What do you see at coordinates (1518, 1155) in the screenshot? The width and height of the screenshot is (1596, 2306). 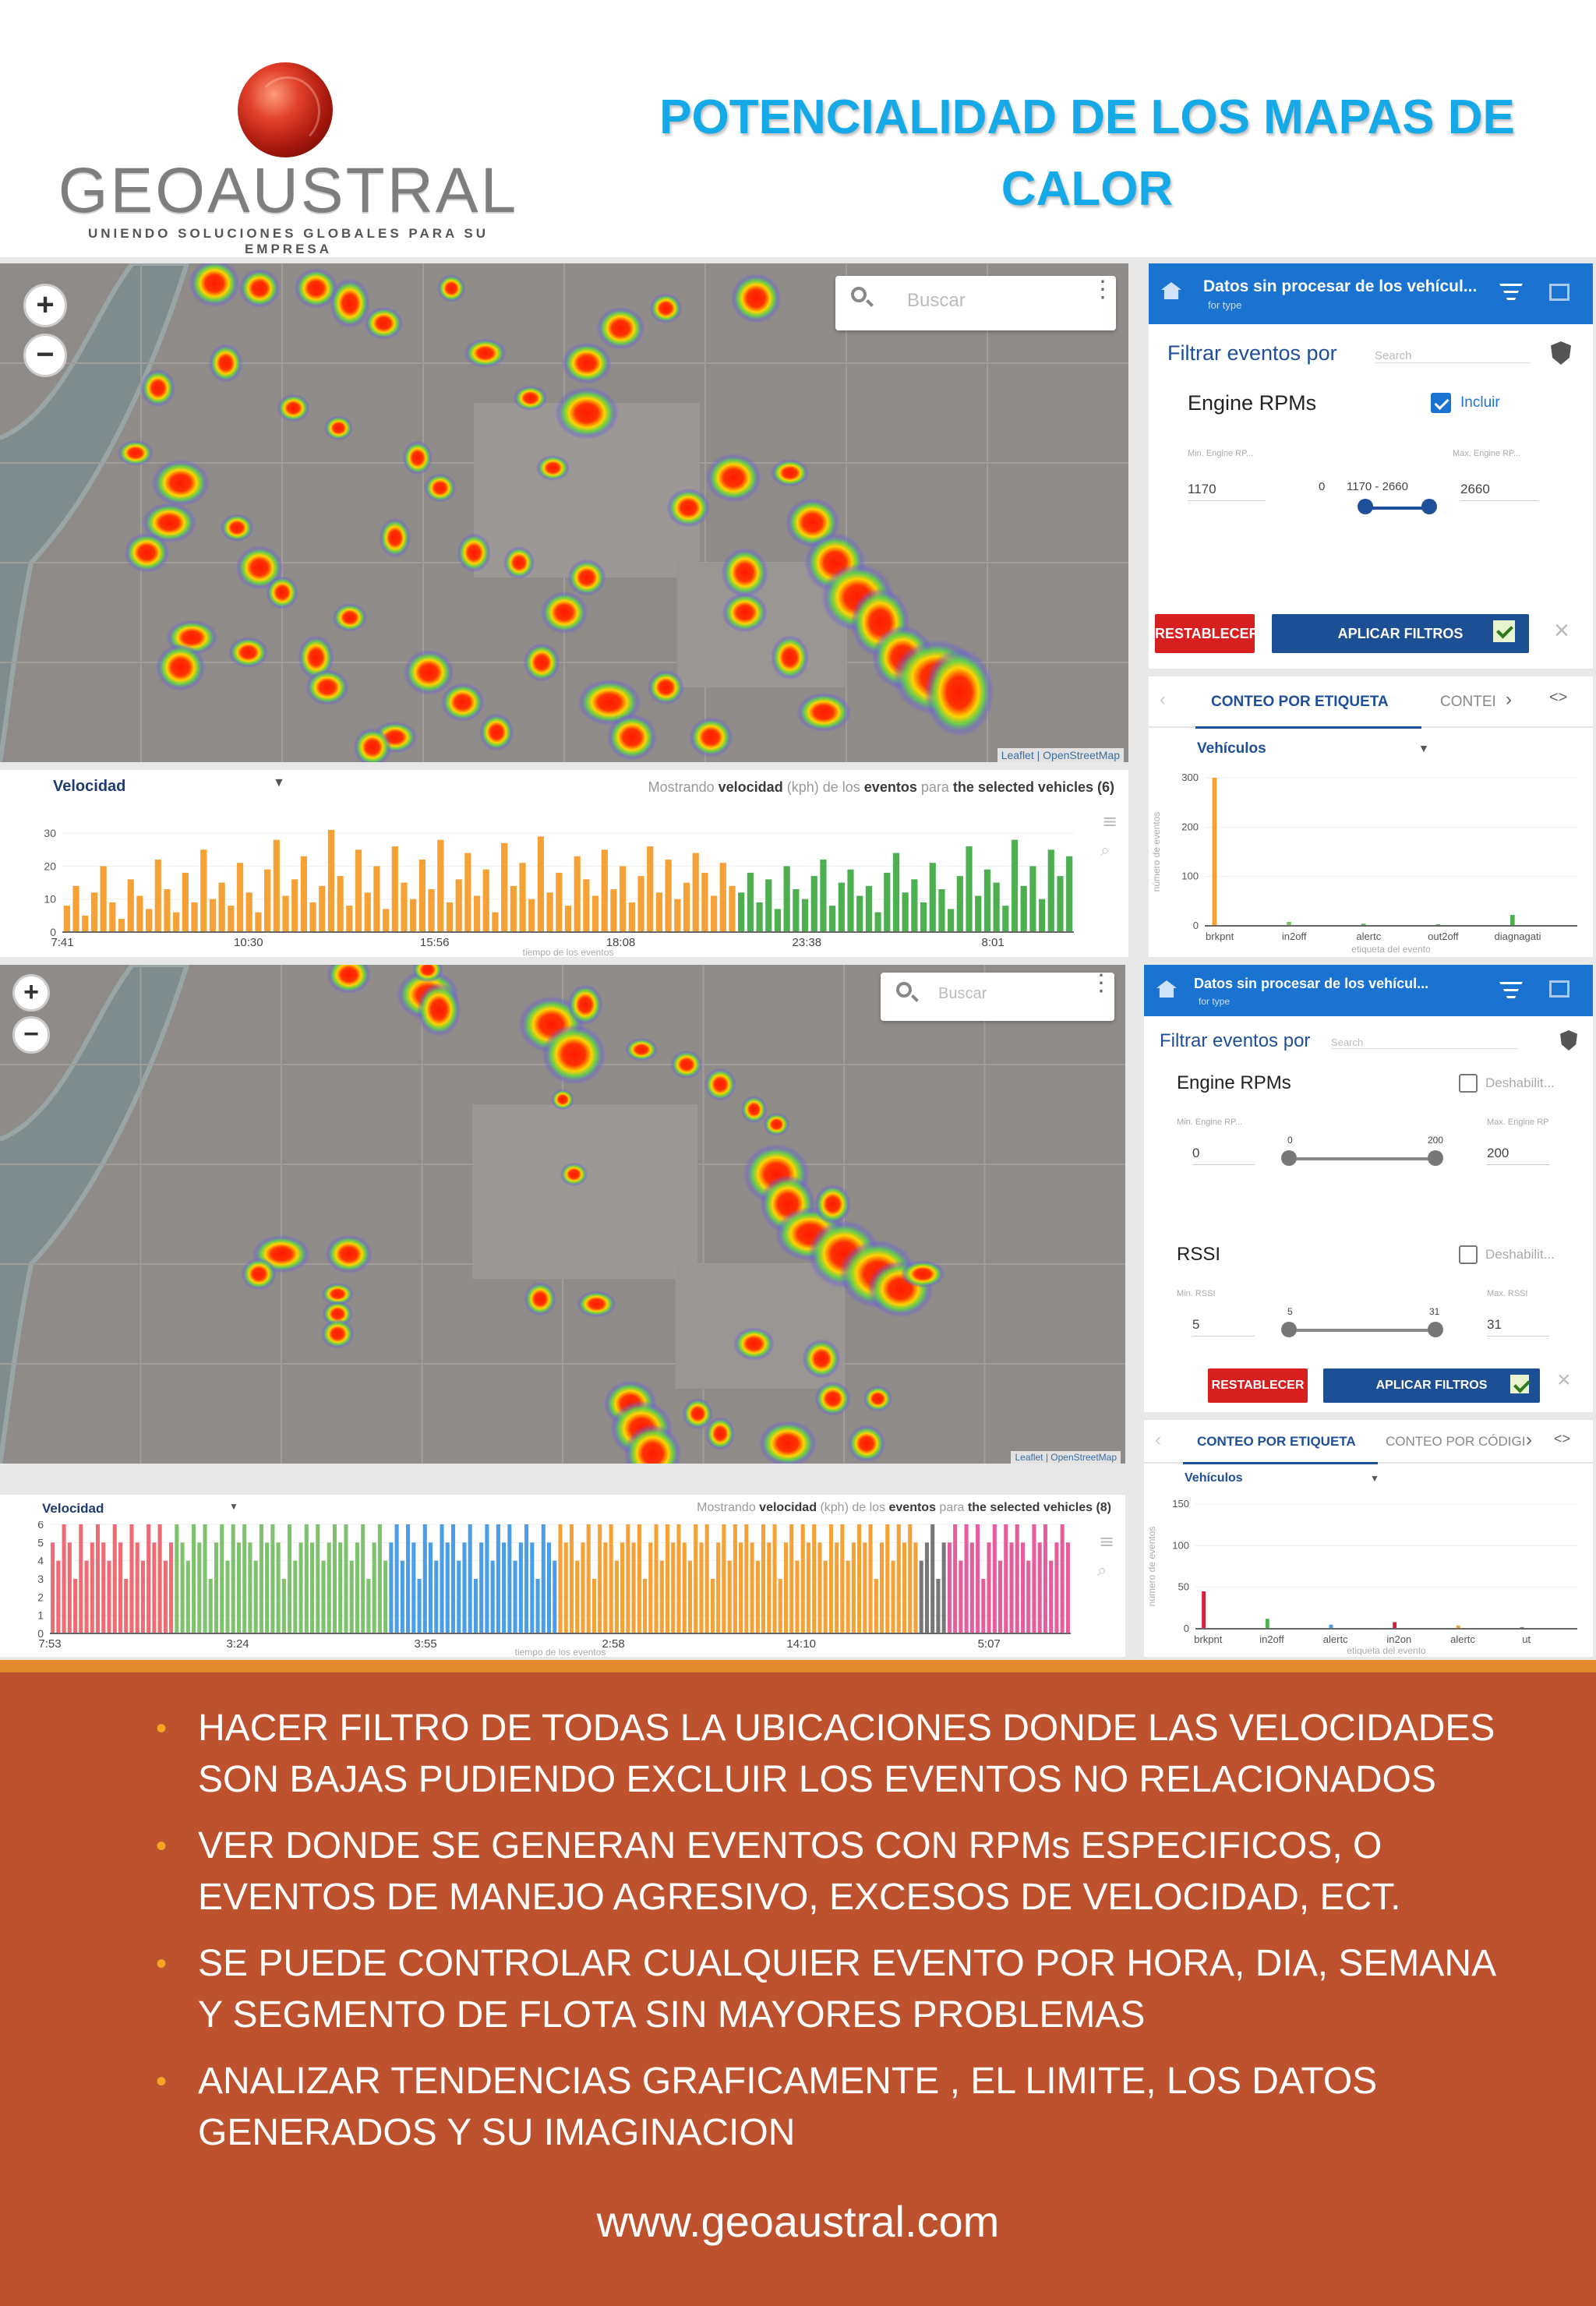 I see `max-value-input: 200` at bounding box center [1518, 1155].